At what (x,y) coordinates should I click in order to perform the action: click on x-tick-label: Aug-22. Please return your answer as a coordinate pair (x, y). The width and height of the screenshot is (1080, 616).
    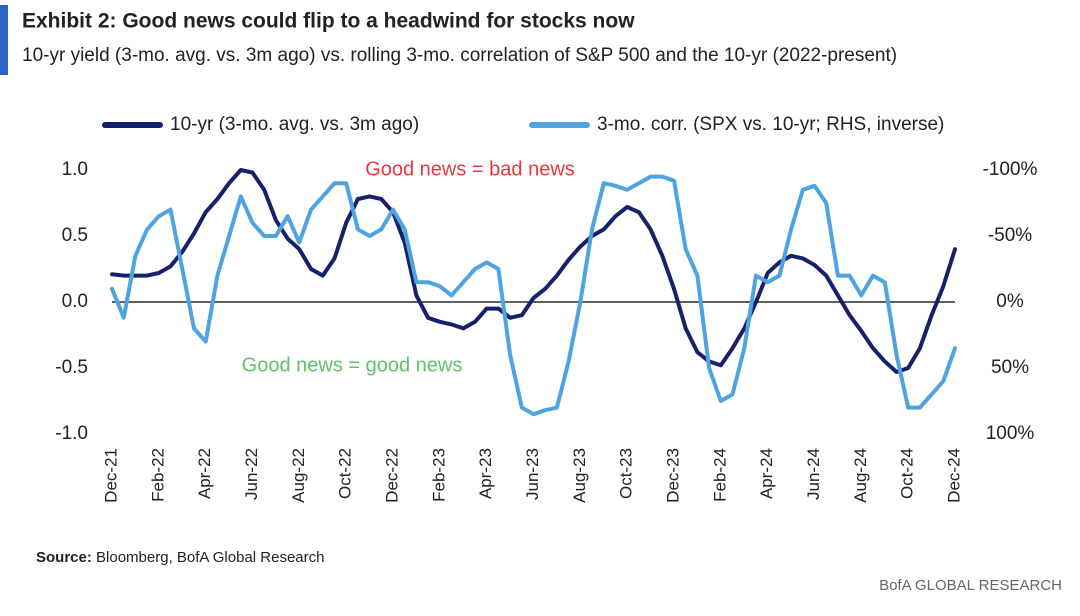
    Looking at the image, I should click on (298, 475).